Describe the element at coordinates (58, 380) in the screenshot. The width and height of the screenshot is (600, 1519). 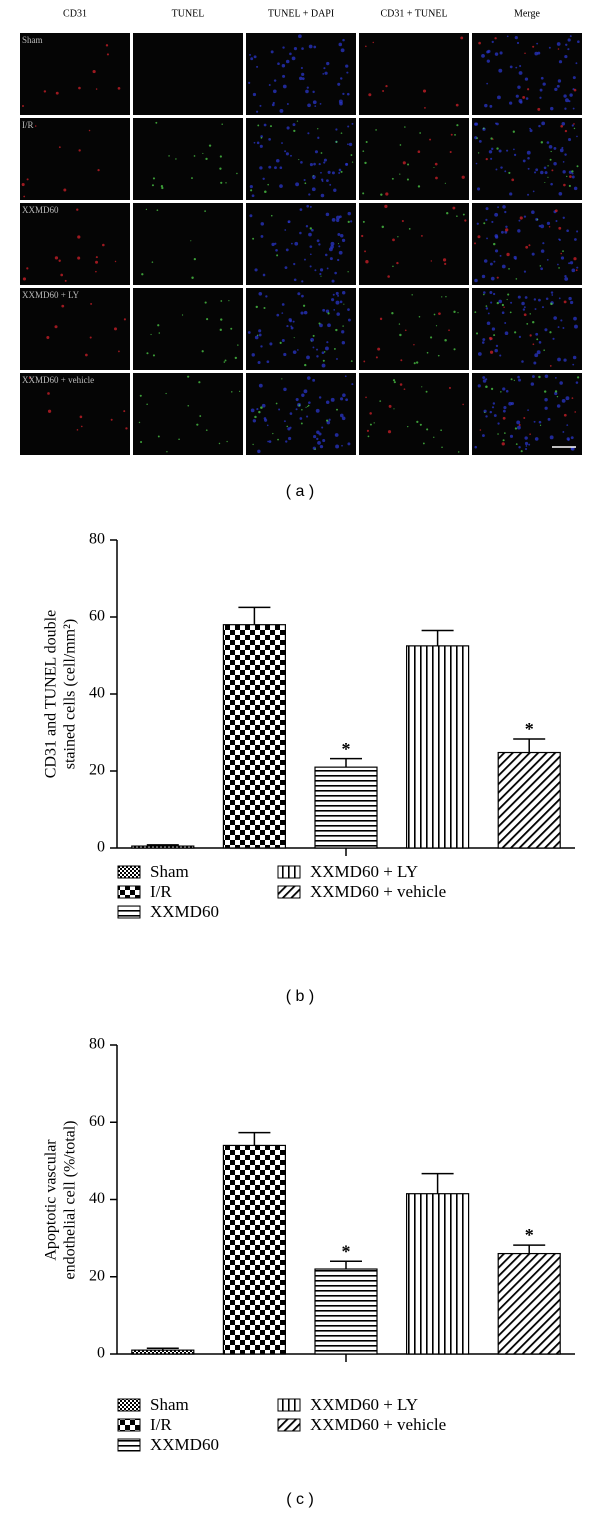
I see `row-label: XXMD60 + vehicle` at that location.